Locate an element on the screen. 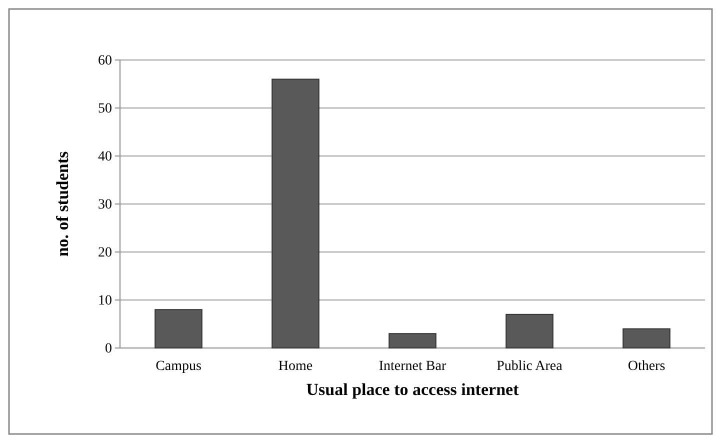 The width and height of the screenshot is (721, 443). x-tick-label: Home is located at coordinates (295, 366).